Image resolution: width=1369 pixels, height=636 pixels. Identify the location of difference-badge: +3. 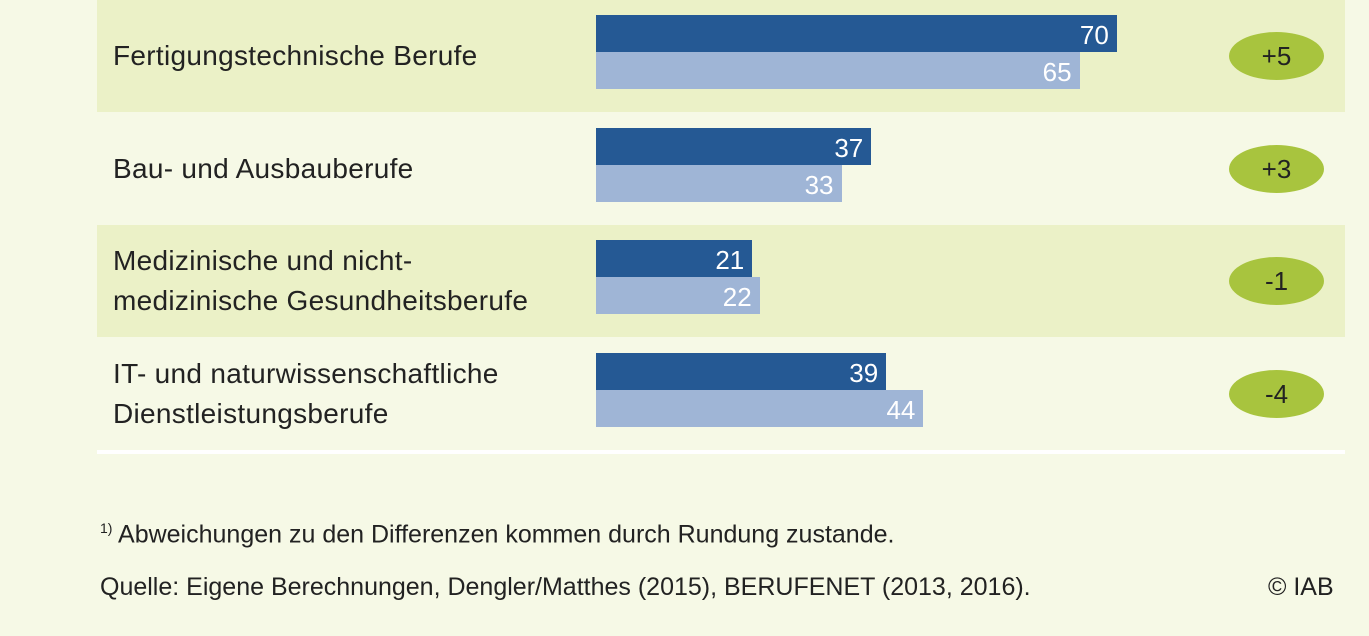
(1276, 168).